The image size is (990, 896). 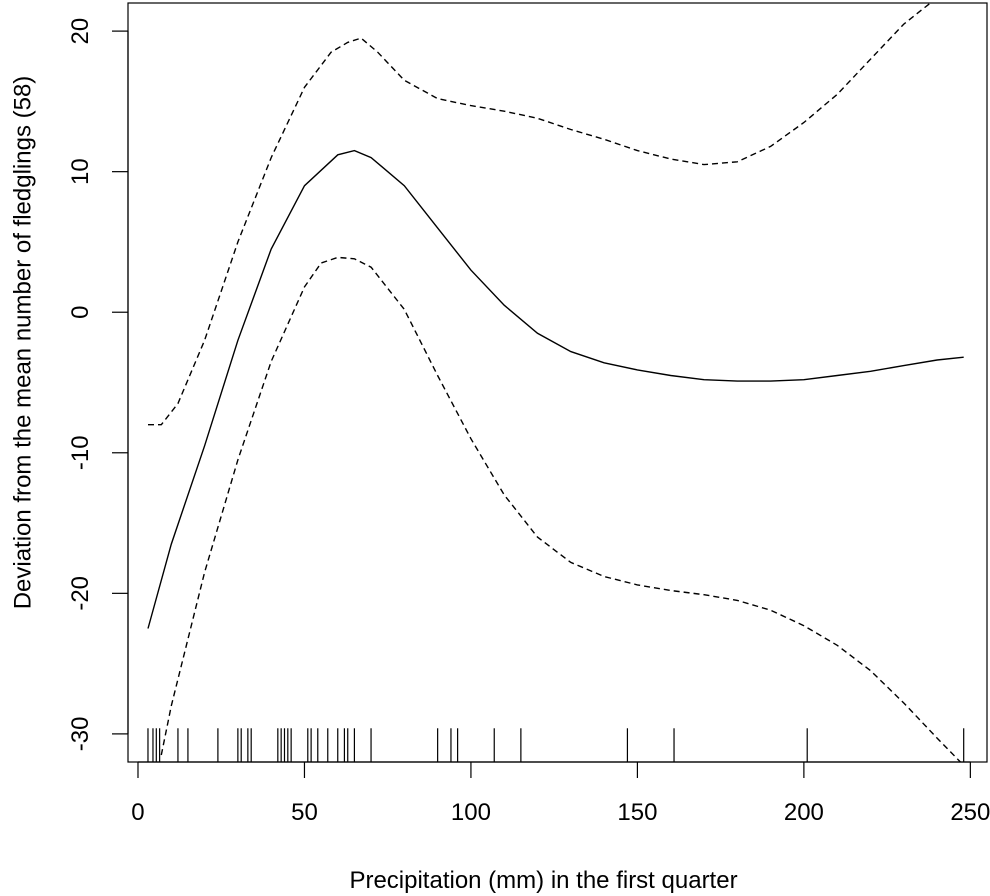 I want to click on x-tick-label: 0, so click(x=137, y=812).